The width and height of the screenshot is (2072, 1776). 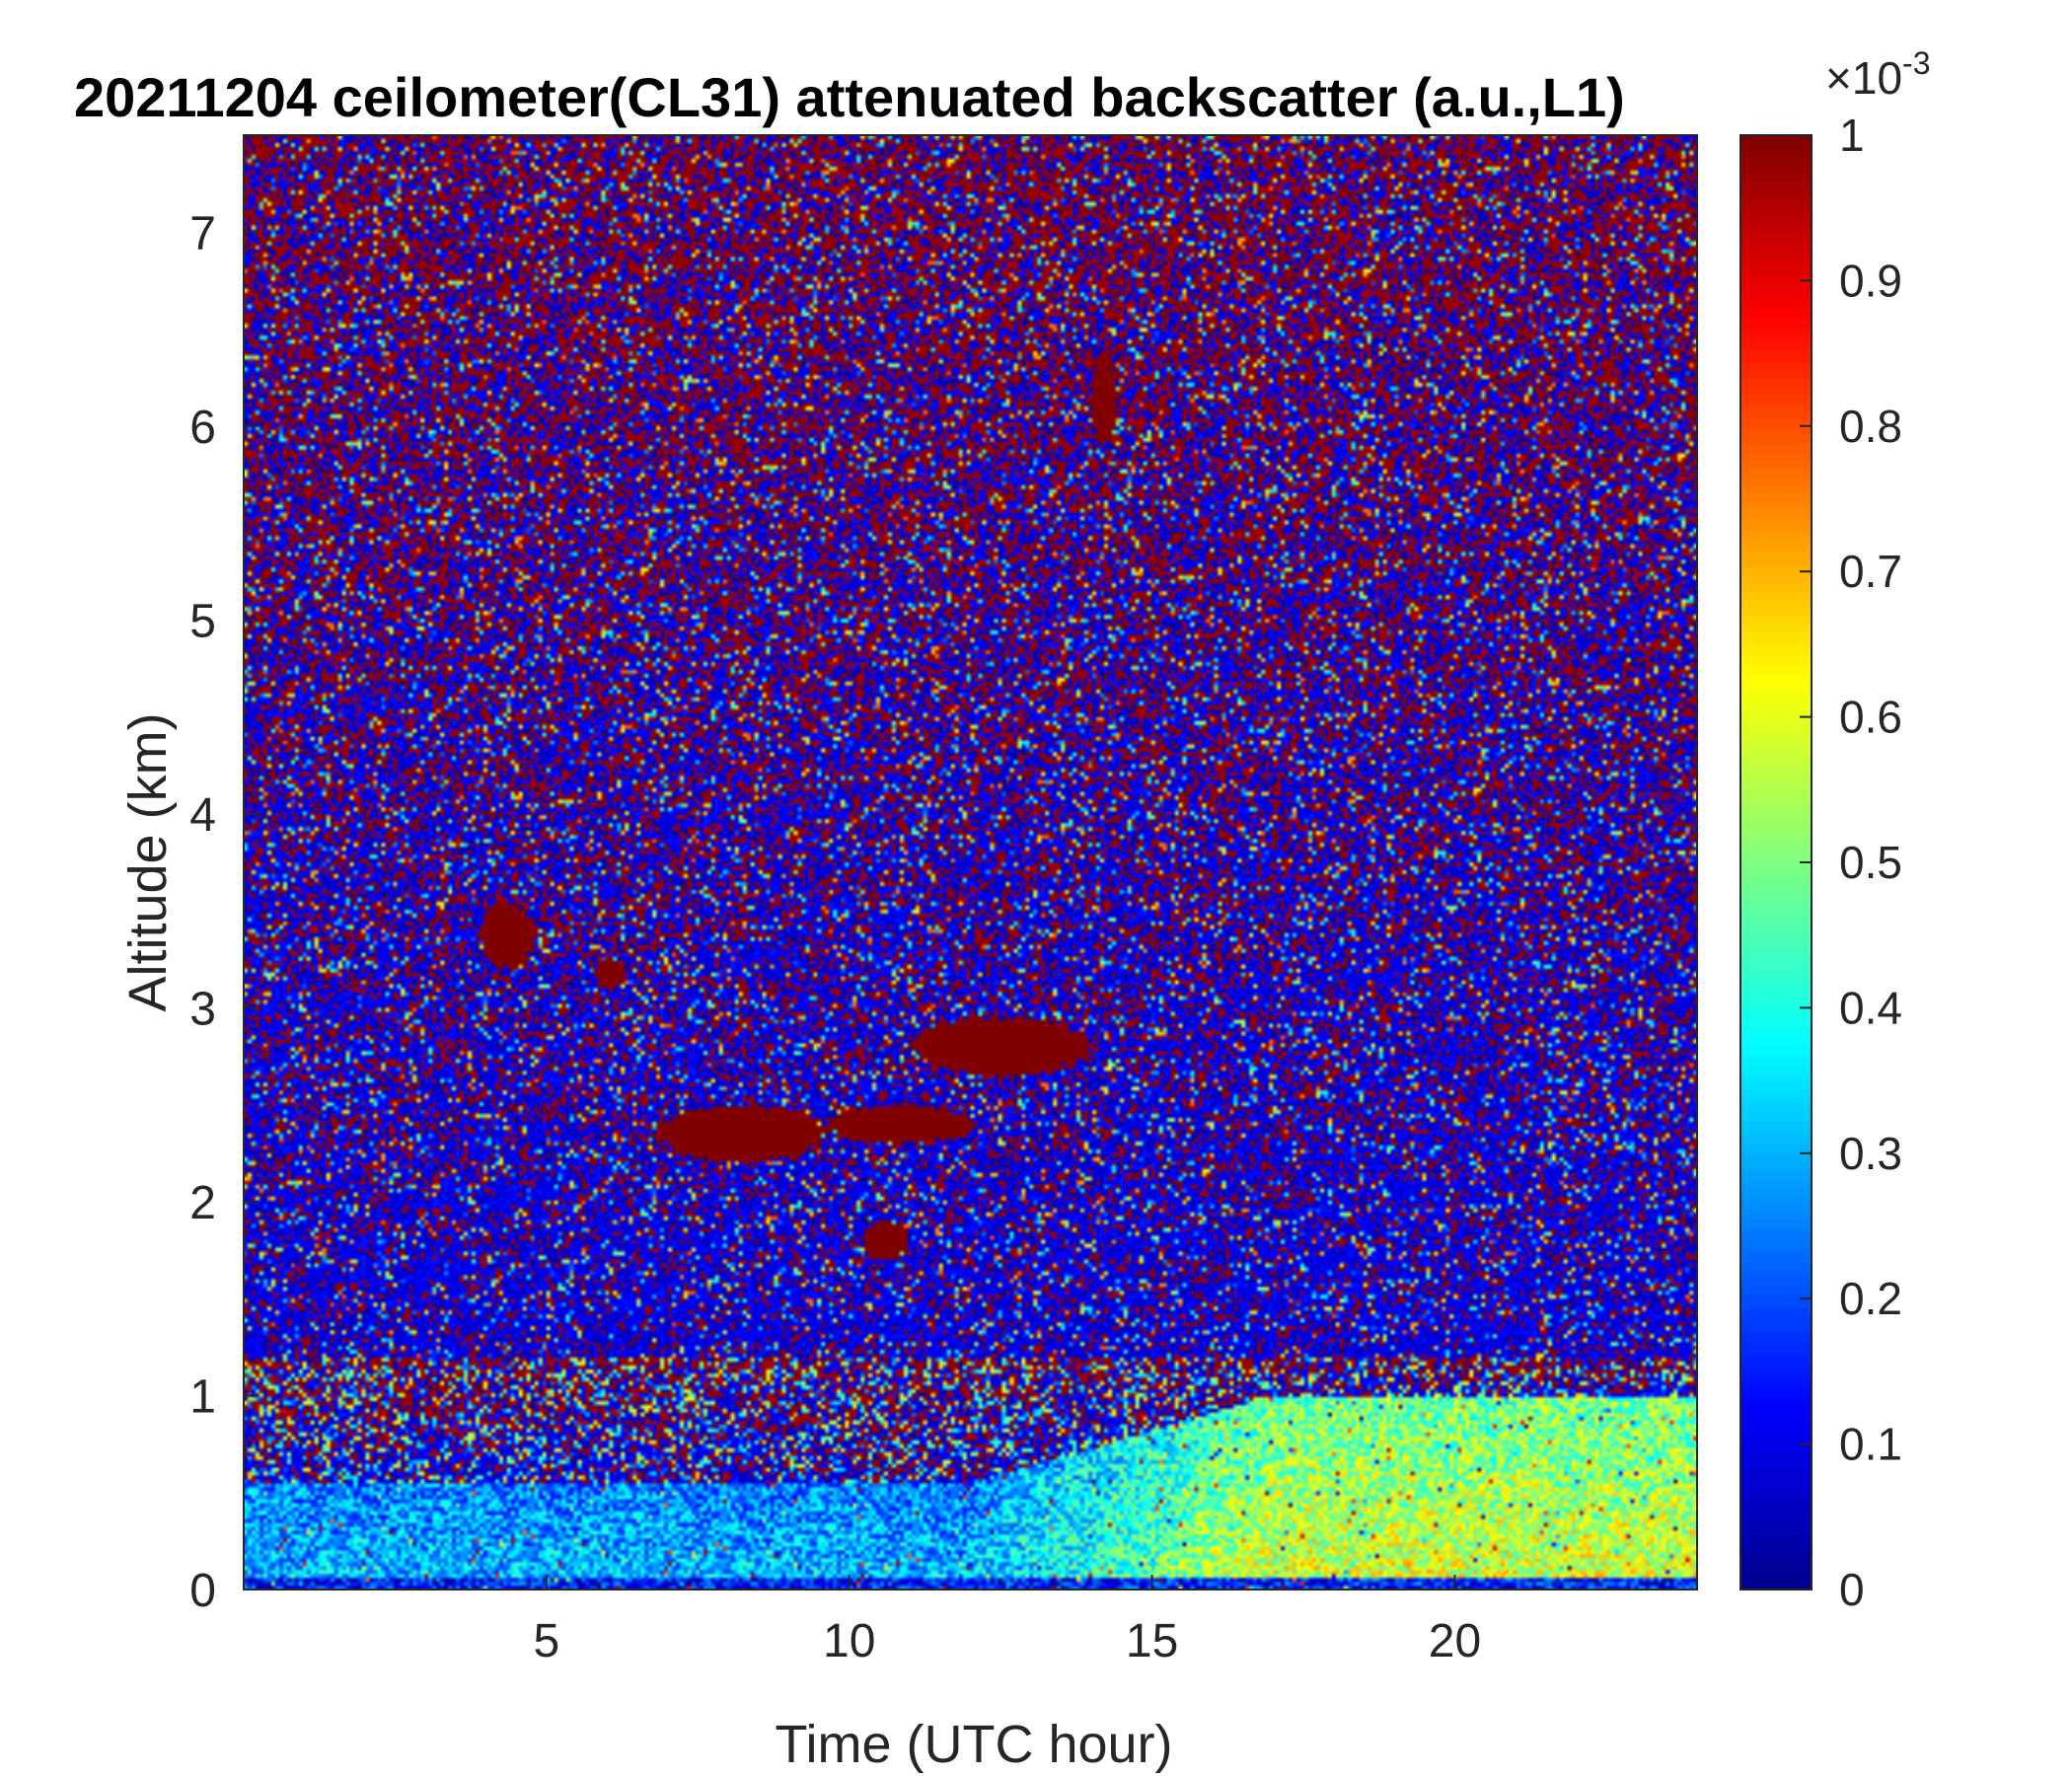 I want to click on colorbar-tick-label: 0, so click(x=1852, y=1589).